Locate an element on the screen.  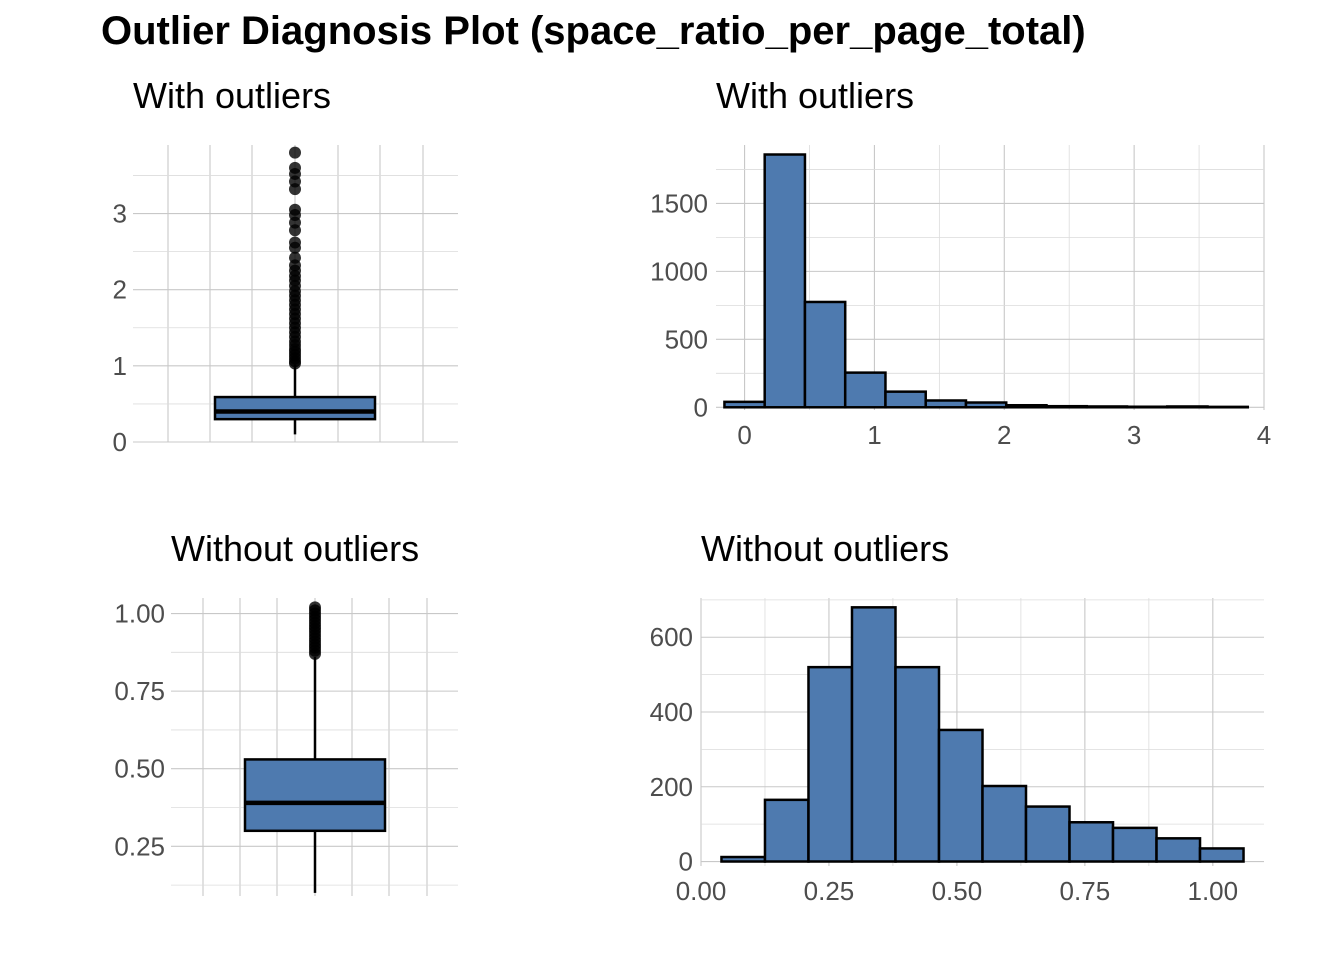
y-tick-label: 0.25 is located at coordinates (139, 846).